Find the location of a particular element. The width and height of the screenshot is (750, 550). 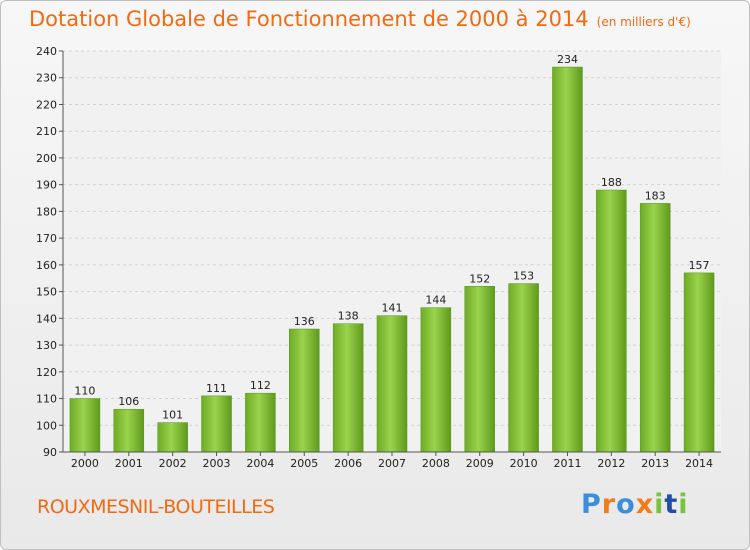

x-tick-label-2005: 2005 is located at coordinates (304, 463).